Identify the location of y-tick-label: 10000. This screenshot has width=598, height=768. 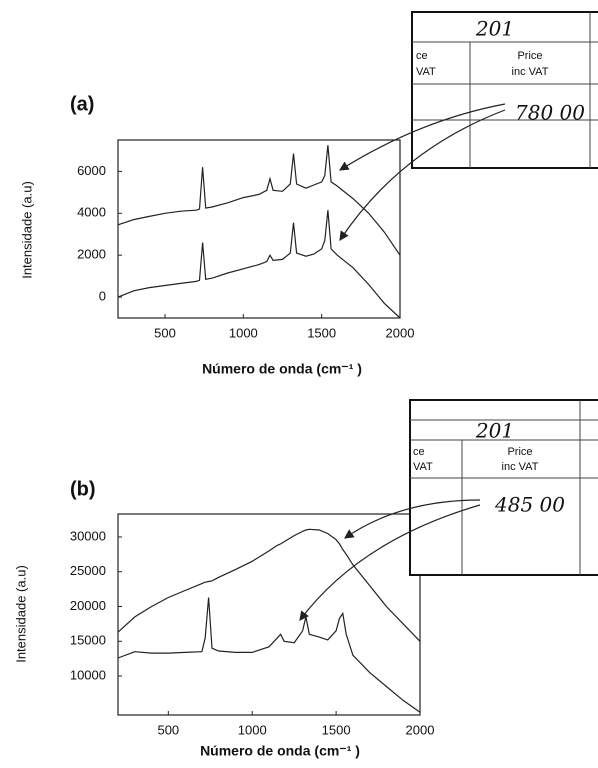
(88, 674).